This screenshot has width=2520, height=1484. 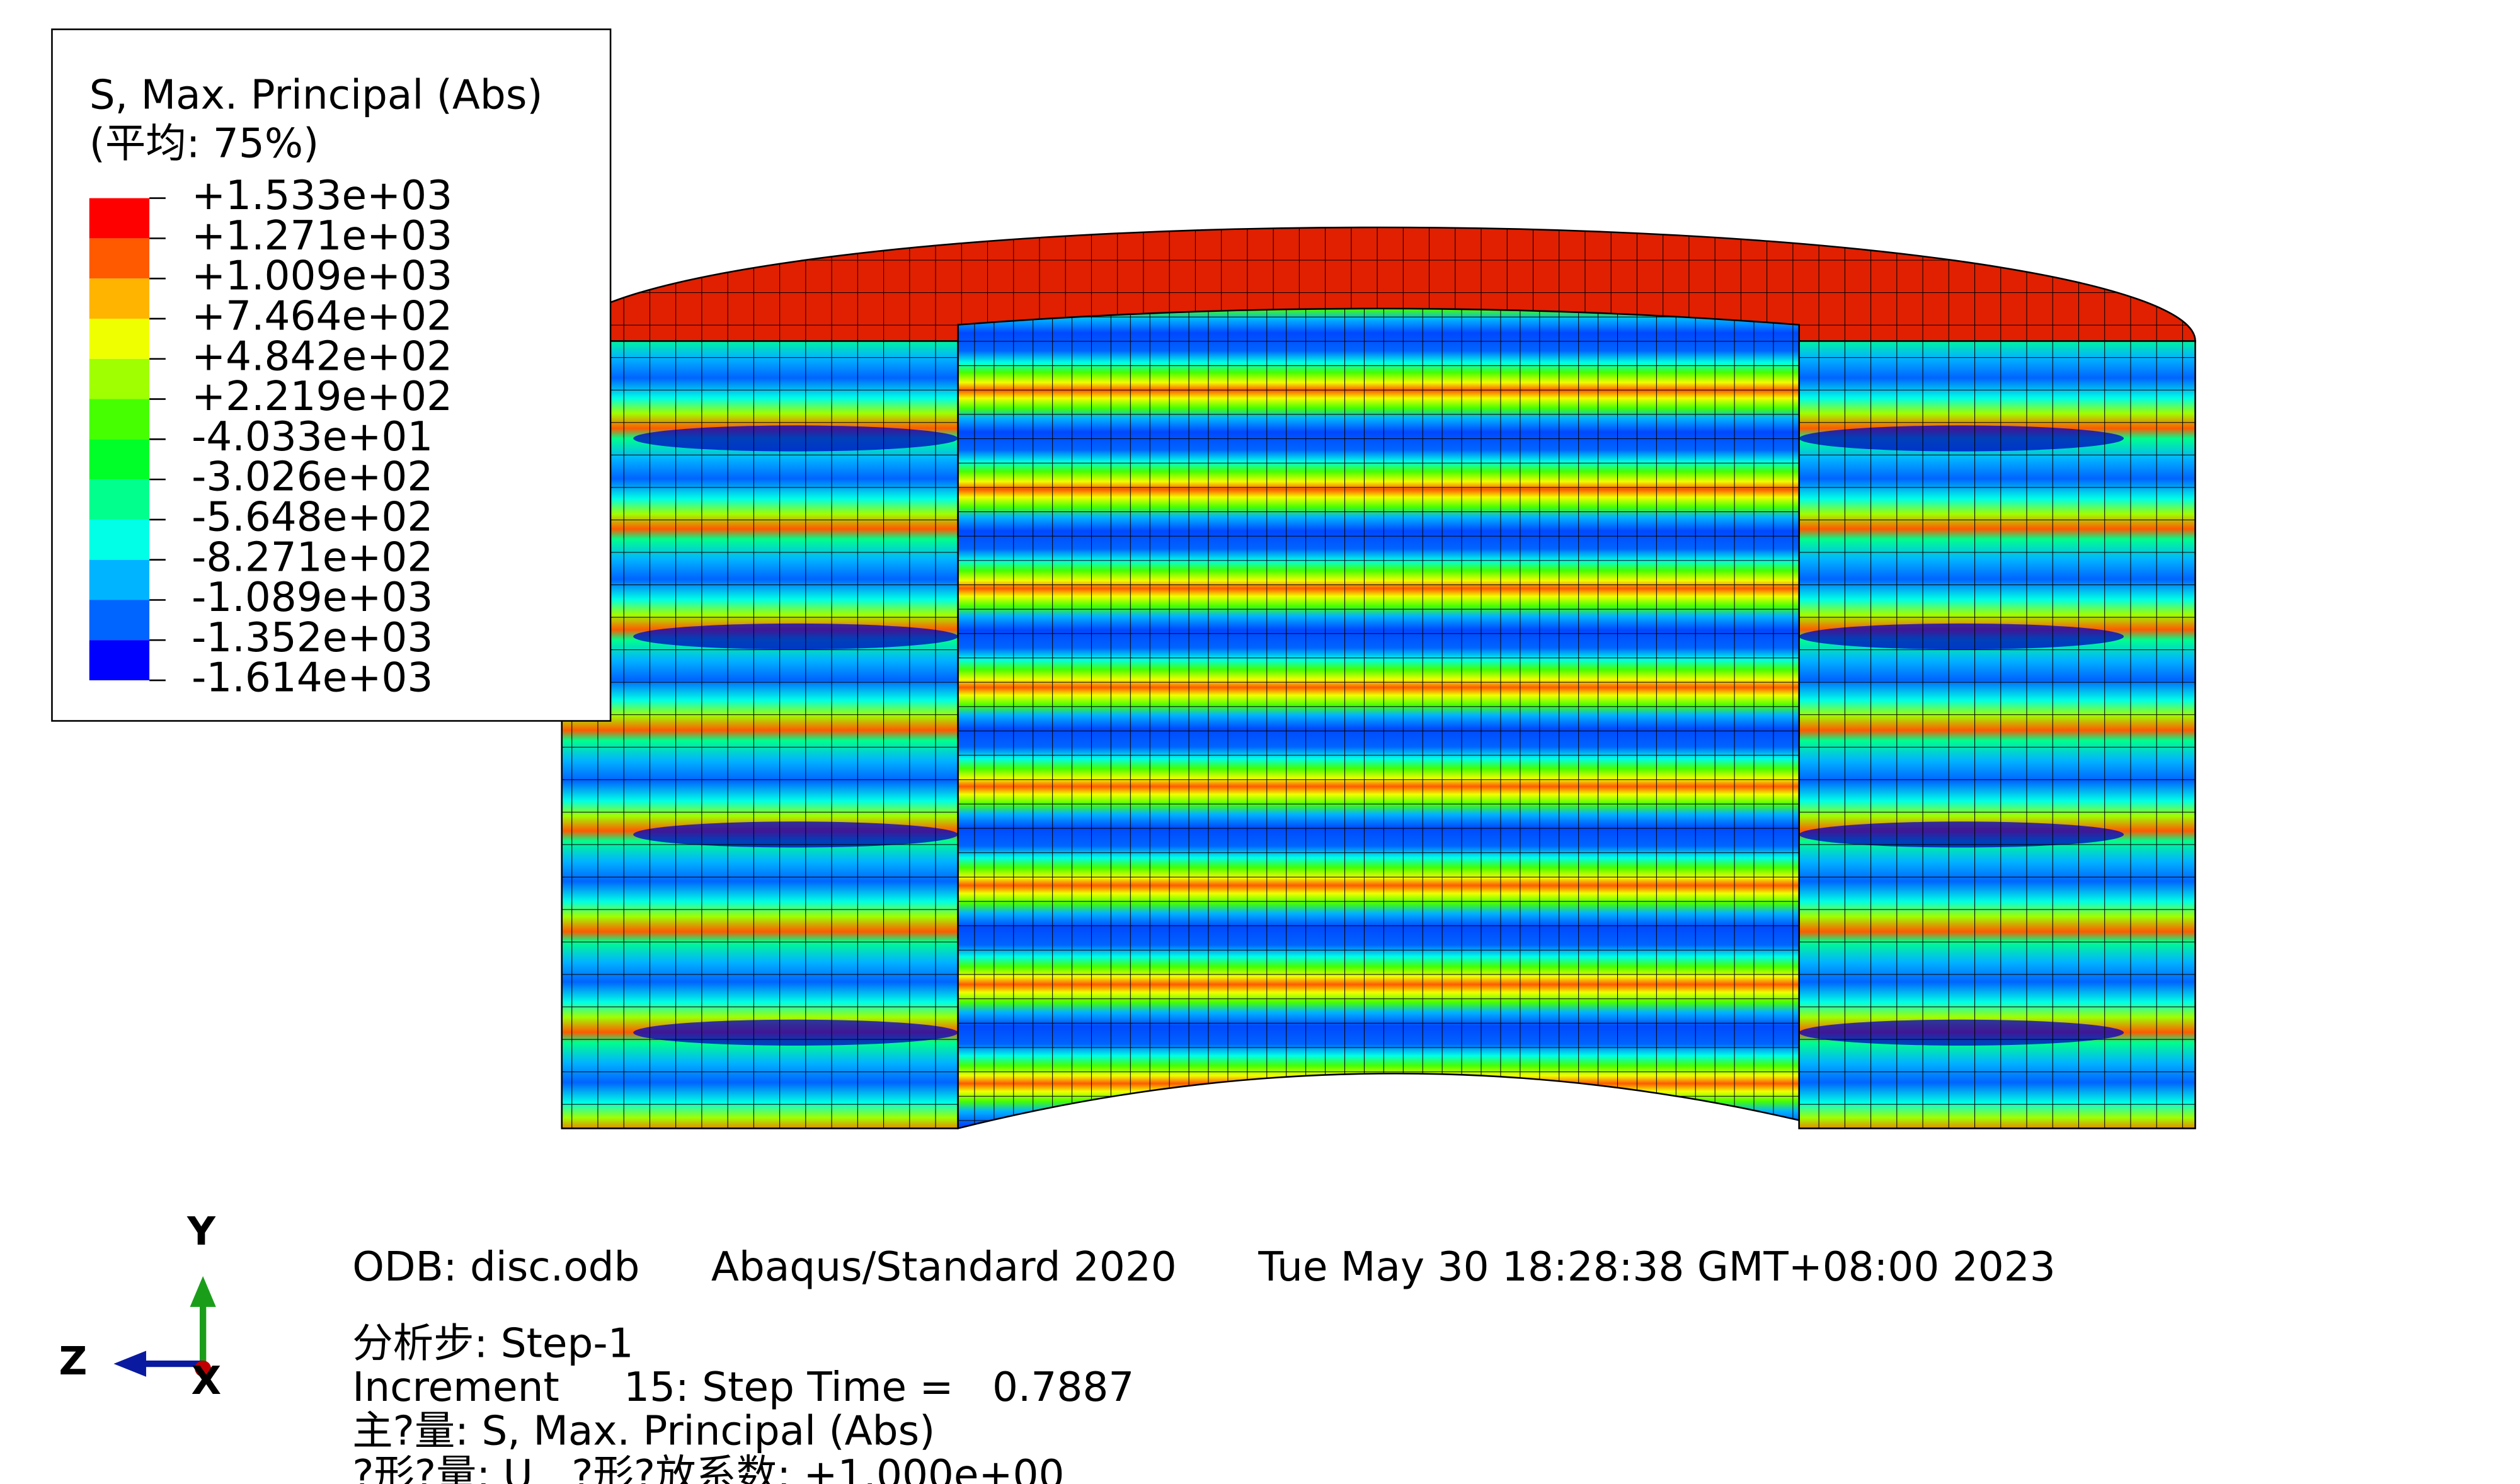 What do you see at coordinates (312, 637) in the screenshot?
I see `level-label: -1.352e+03` at bounding box center [312, 637].